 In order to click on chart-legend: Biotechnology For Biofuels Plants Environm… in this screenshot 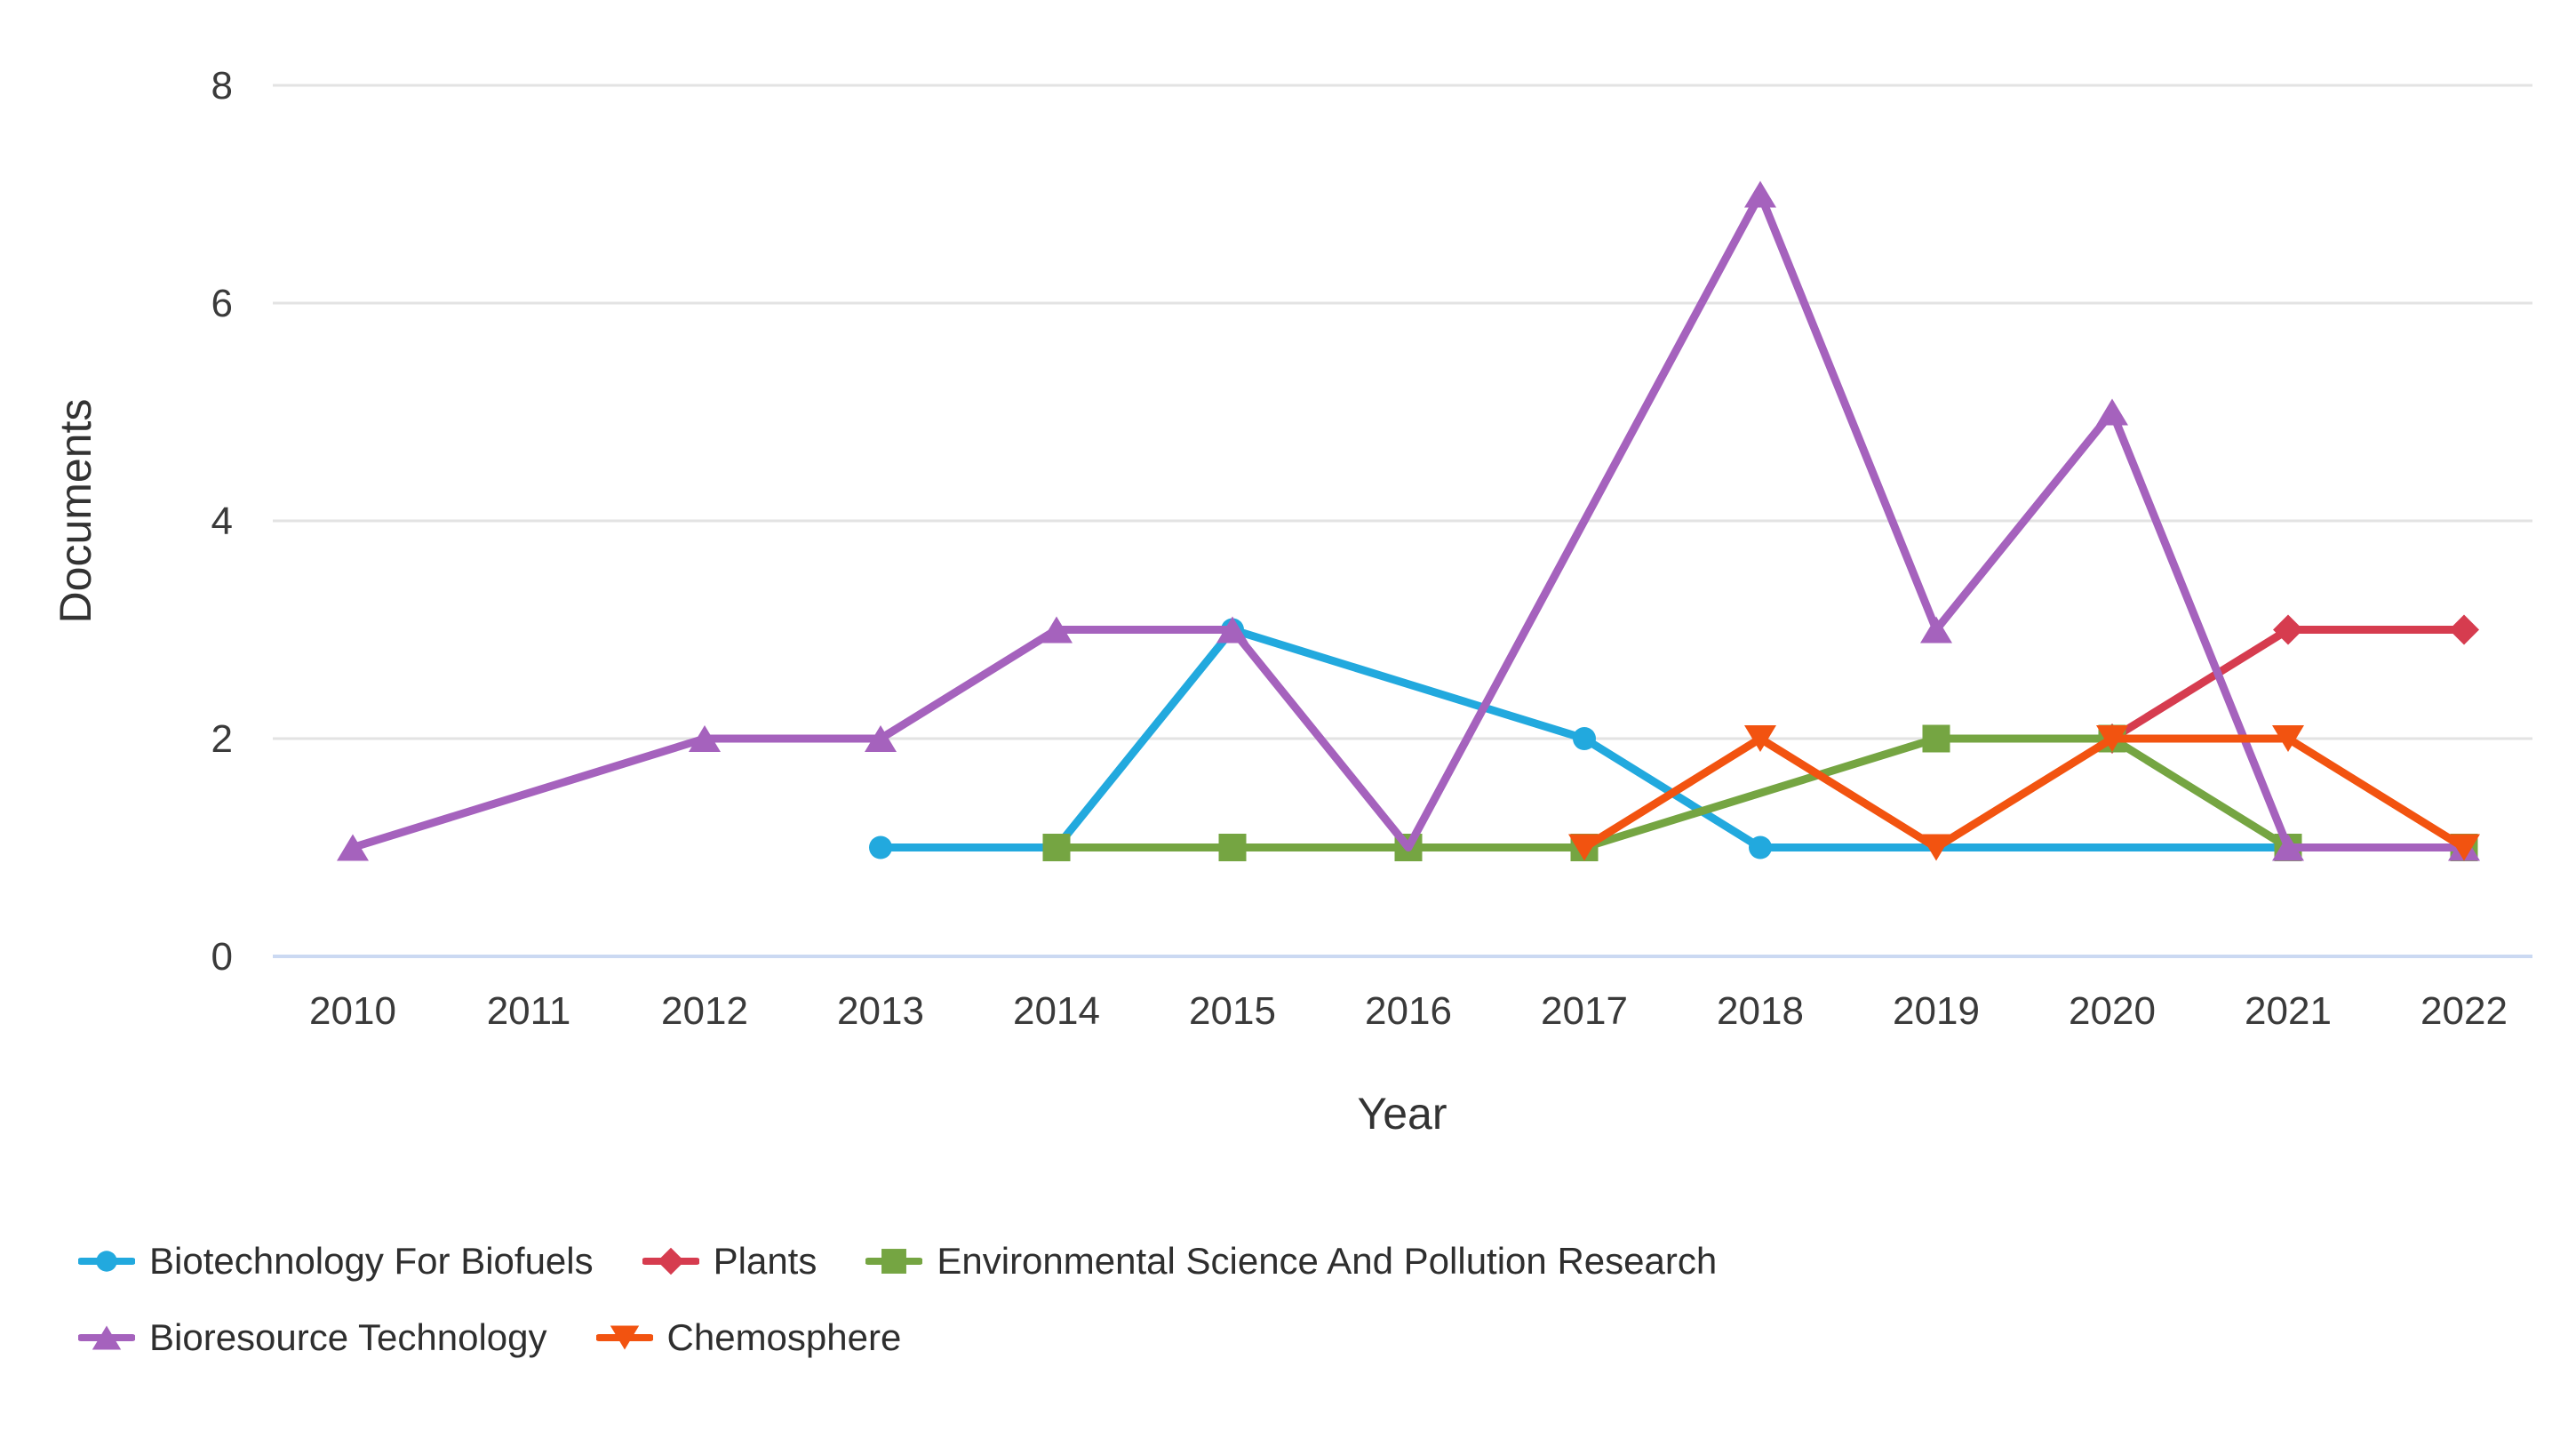, I will do `click(898, 1299)`.